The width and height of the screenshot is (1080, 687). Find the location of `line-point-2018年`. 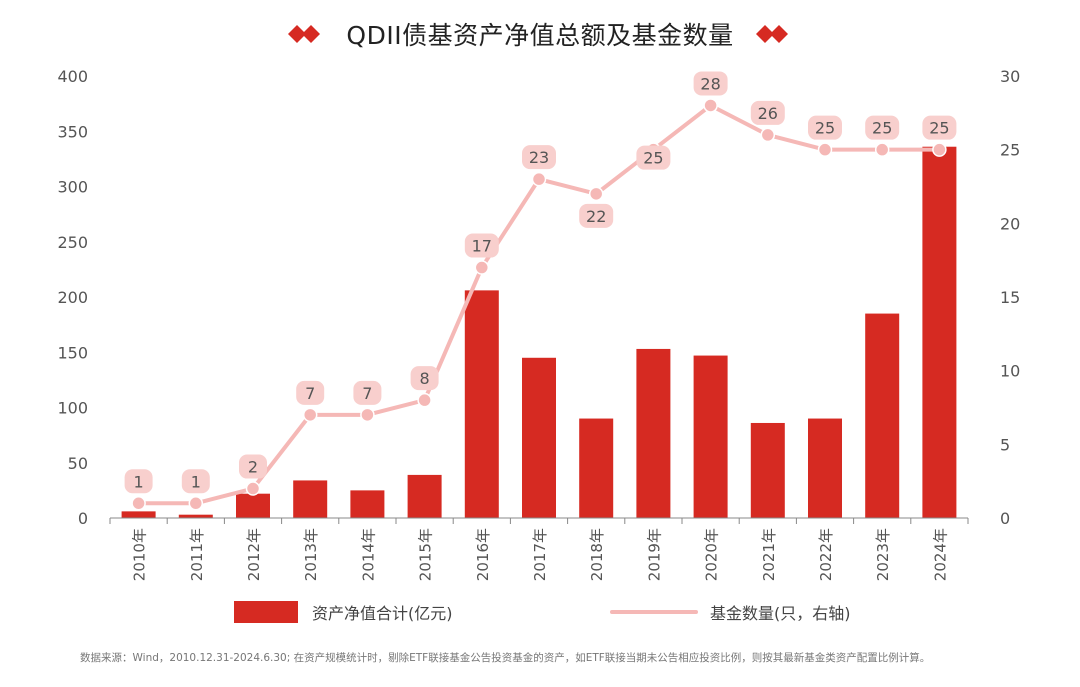

line-point-2018年 is located at coordinates (596, 194).